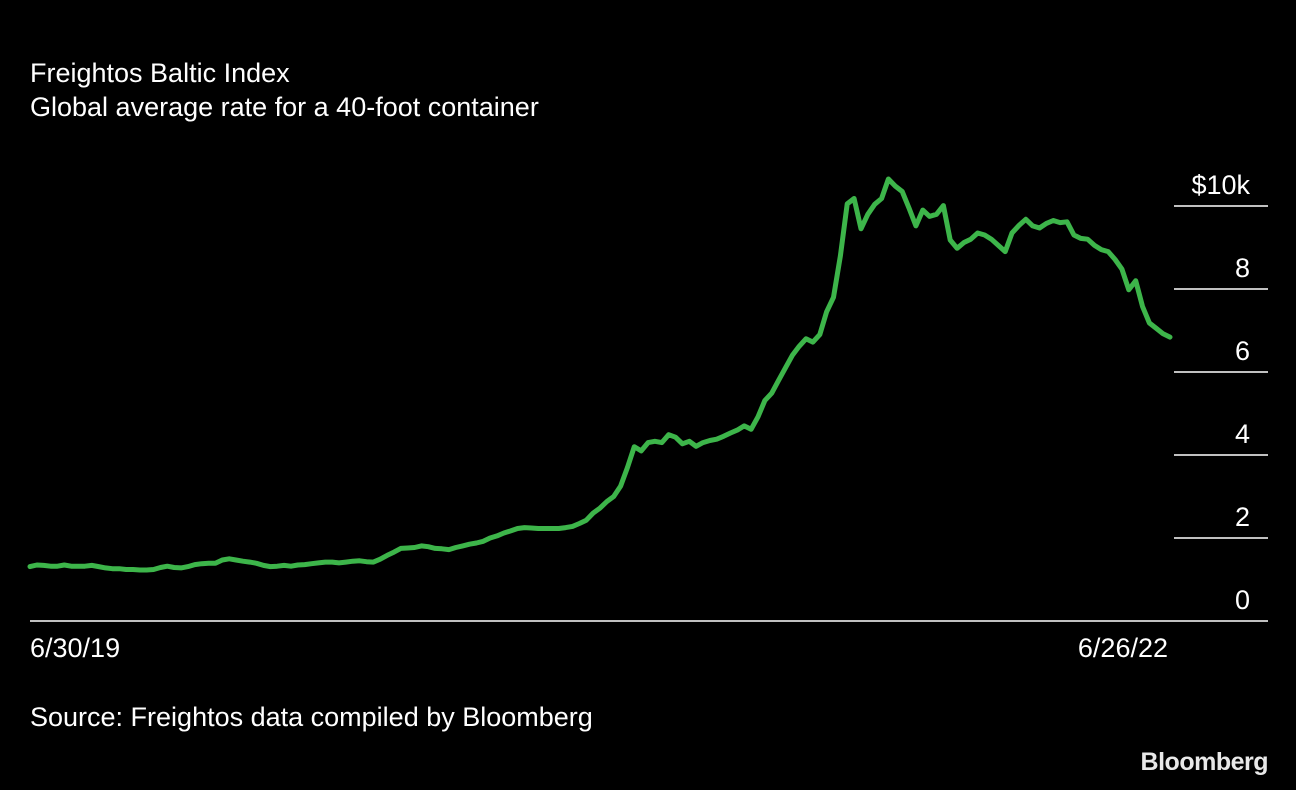  Describe the element at coordinates (1242, 517) in the screenshot. I see `y-tick-label: 2` at that location.